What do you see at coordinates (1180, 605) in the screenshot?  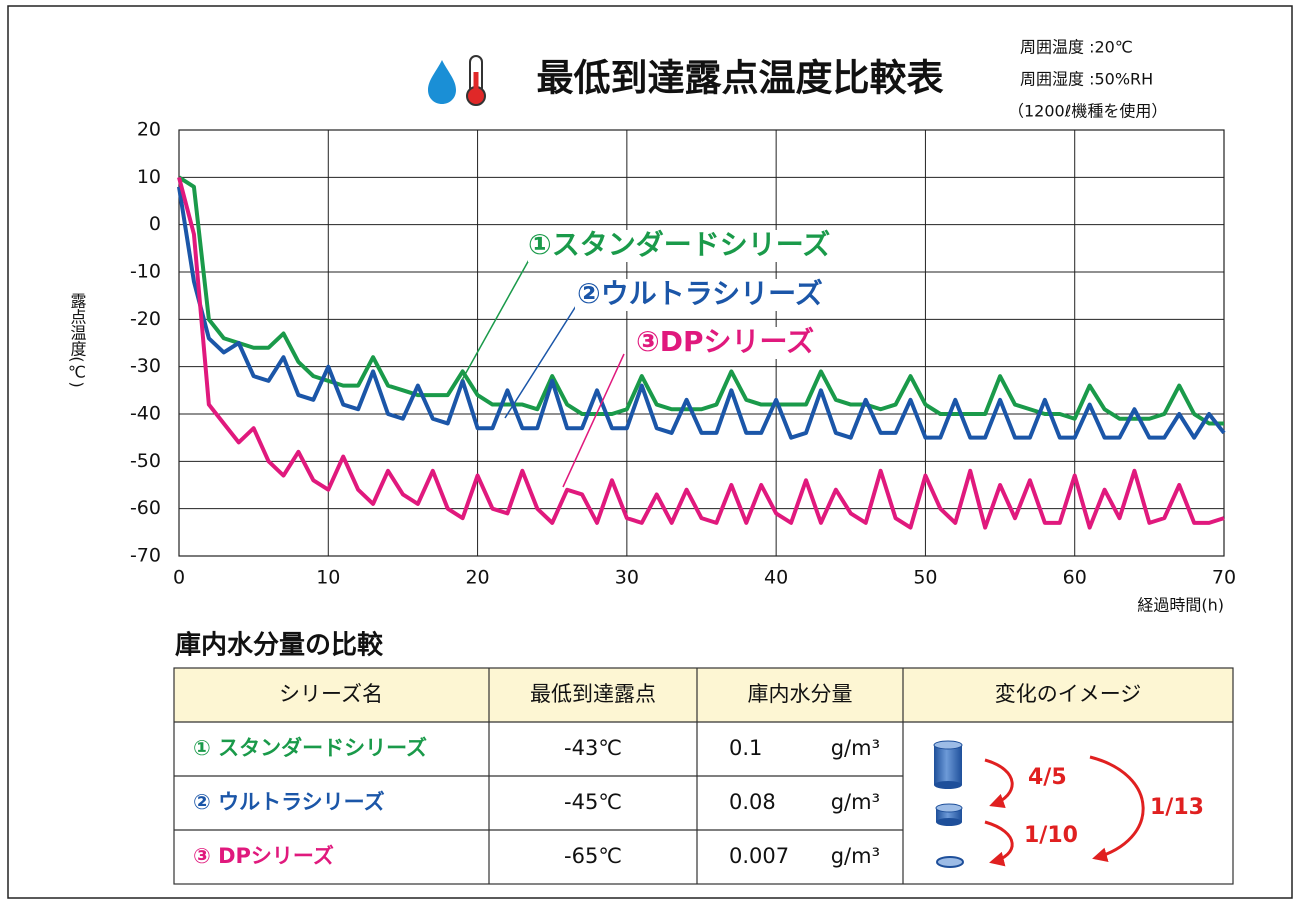 I see `x-axis-label: 経過時間(h)` at bounding box center [1180, 605].